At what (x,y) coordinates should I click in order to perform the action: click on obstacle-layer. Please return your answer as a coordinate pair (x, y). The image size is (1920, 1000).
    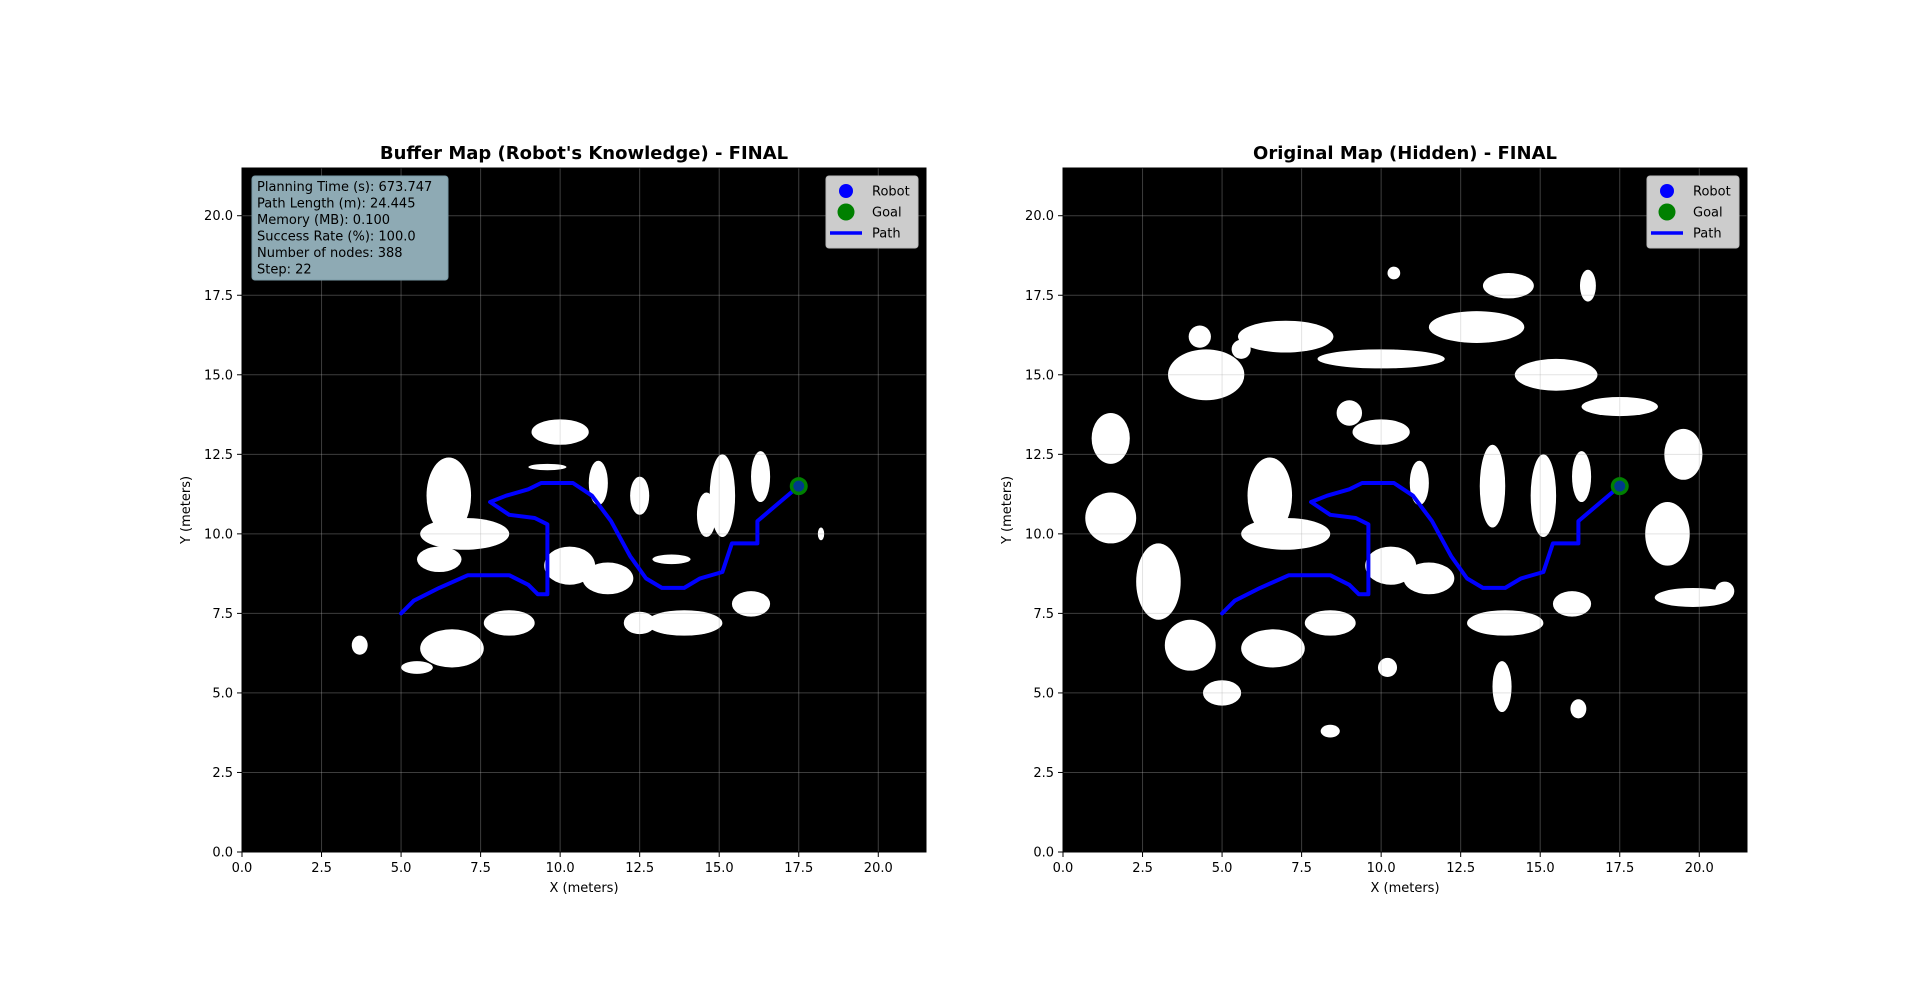
    Looking at the image, I should click on (588, 546).